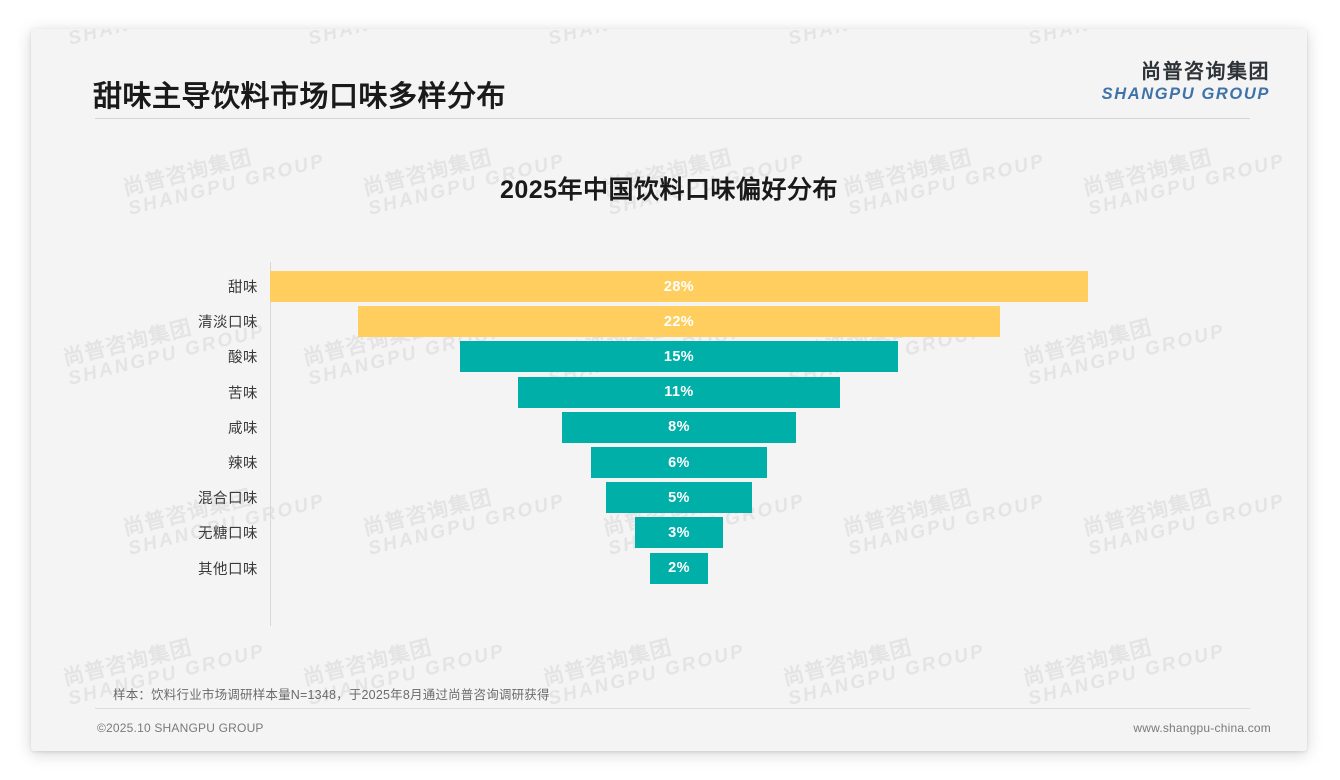  I want to click on chart-row: 咸味 8%, so click(669, 427).